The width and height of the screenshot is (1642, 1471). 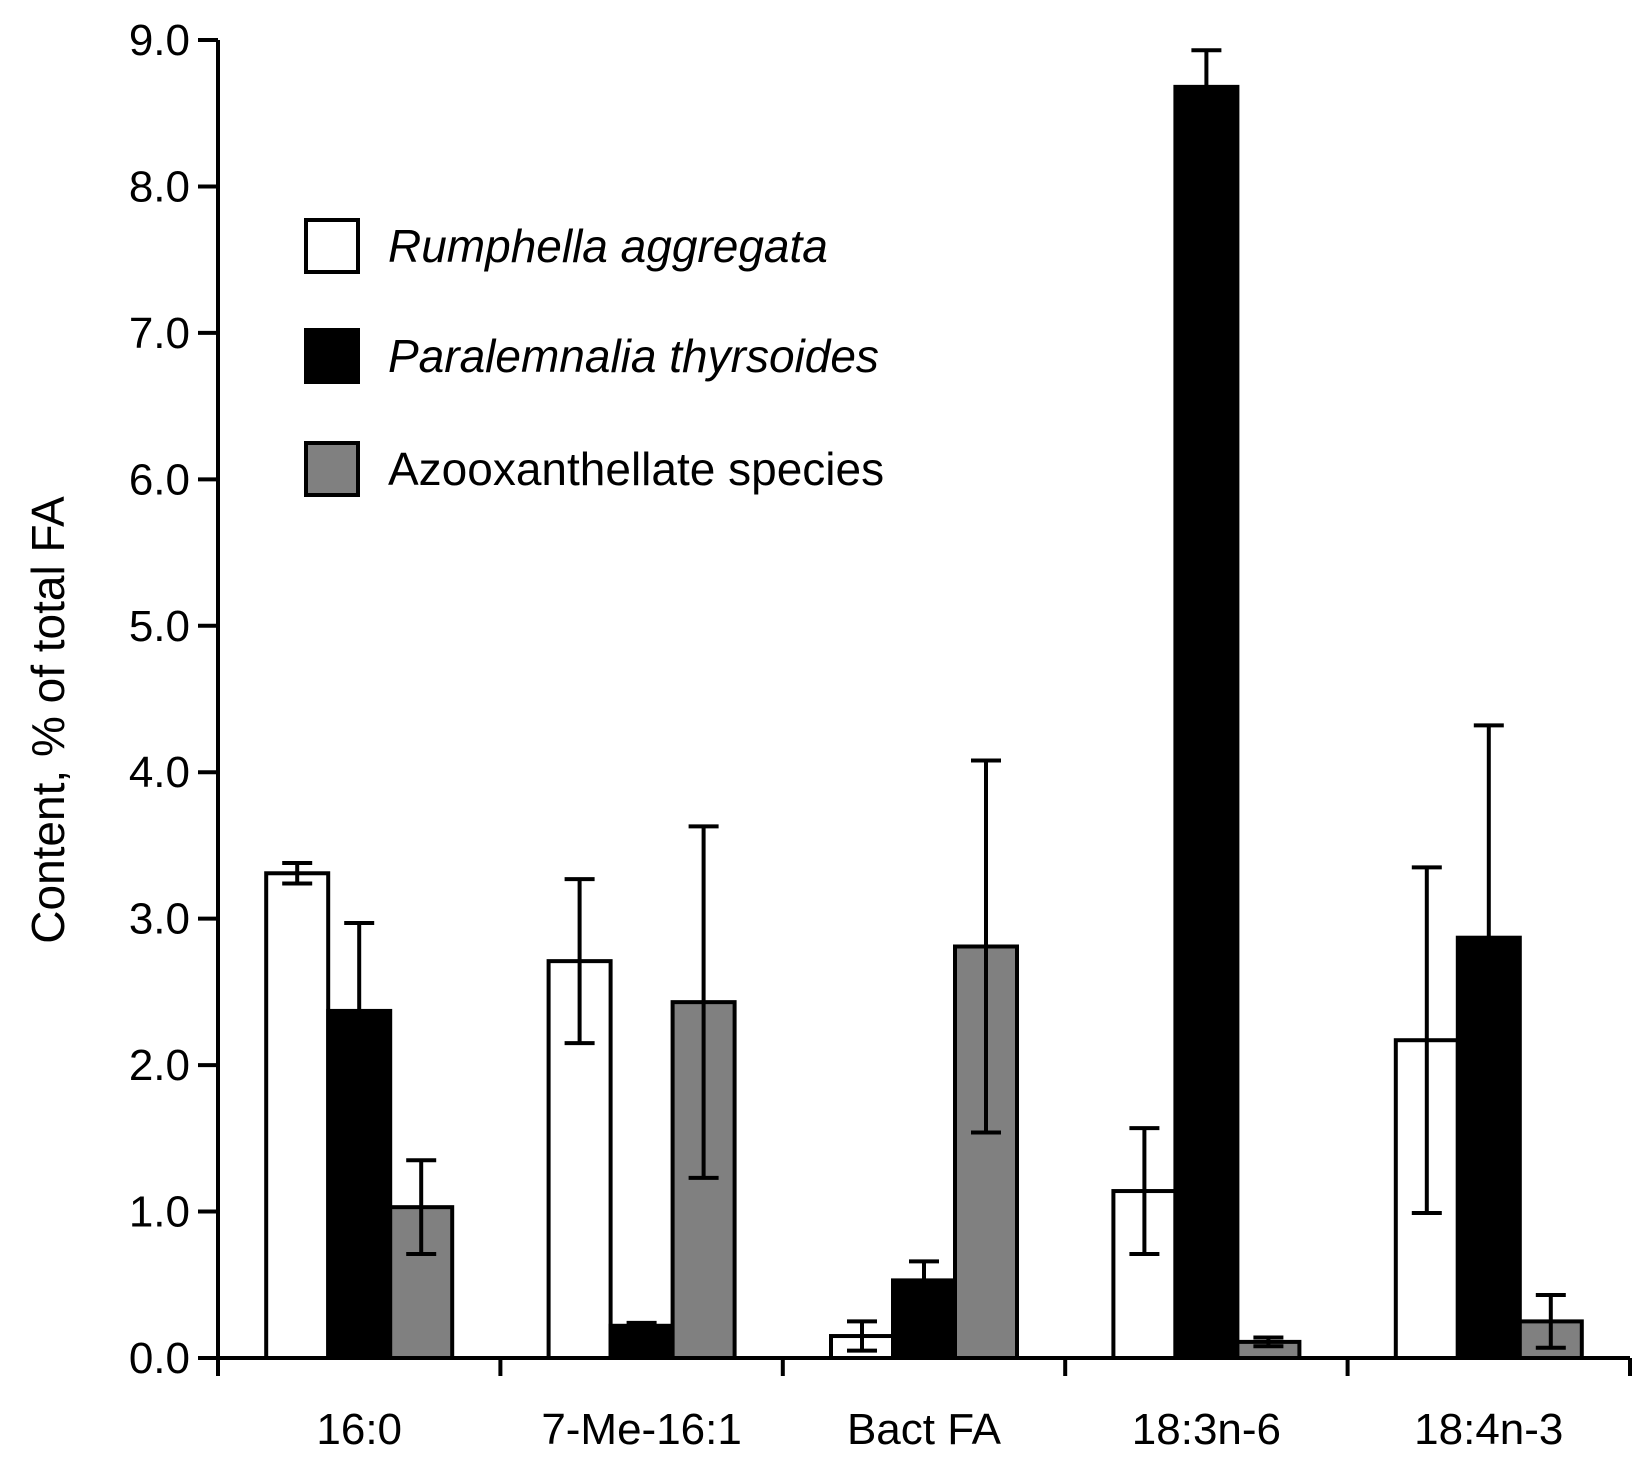 What do you see at coordinates (159, 333) in the screenshot?
I see `y-tick-label: 7.0` at bounding box center [159, 333].